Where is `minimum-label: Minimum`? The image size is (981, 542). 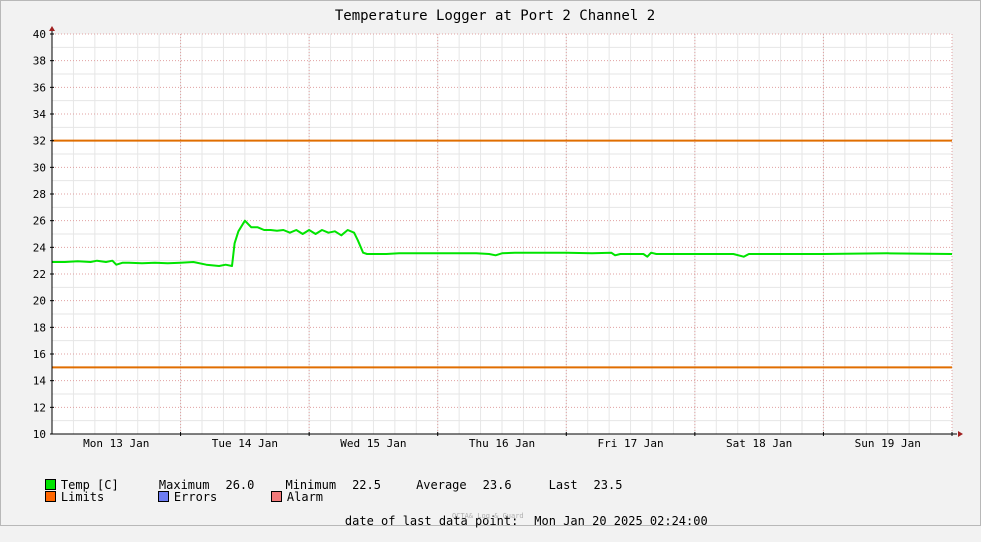
minimum-label: Minimum is located at coordinates (311, 485).